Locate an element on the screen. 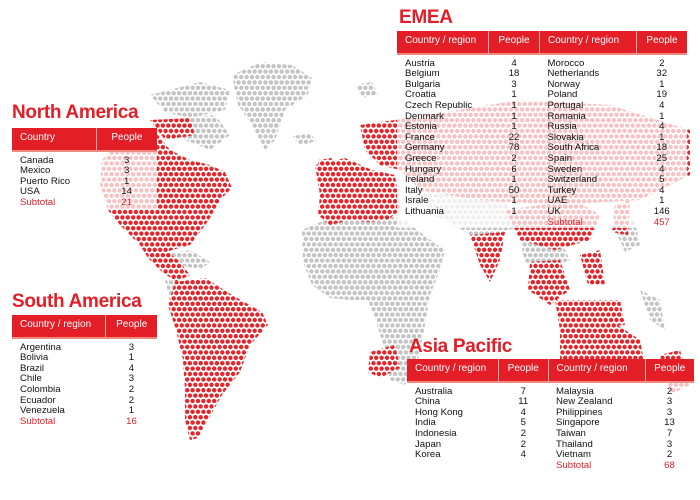 Image resolution: width=700 pixels, height=500 pixels. table-row: Indonesia 2 Taiwan 7 is located at coordinates (550, 433).